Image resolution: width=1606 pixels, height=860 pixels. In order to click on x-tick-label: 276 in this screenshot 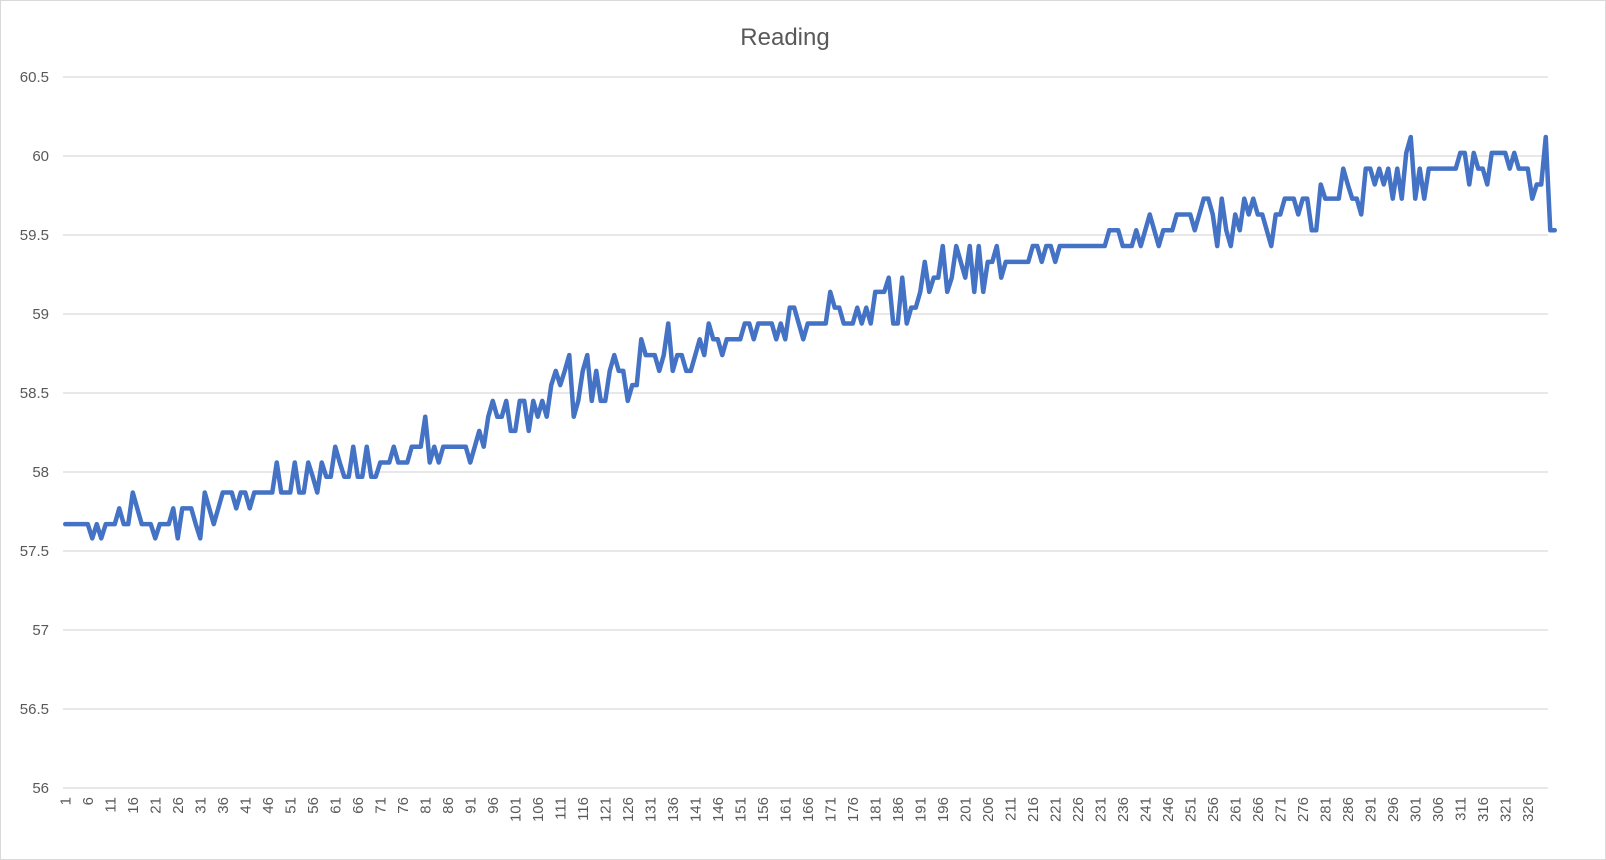, I will do `click(1303, 809)`.